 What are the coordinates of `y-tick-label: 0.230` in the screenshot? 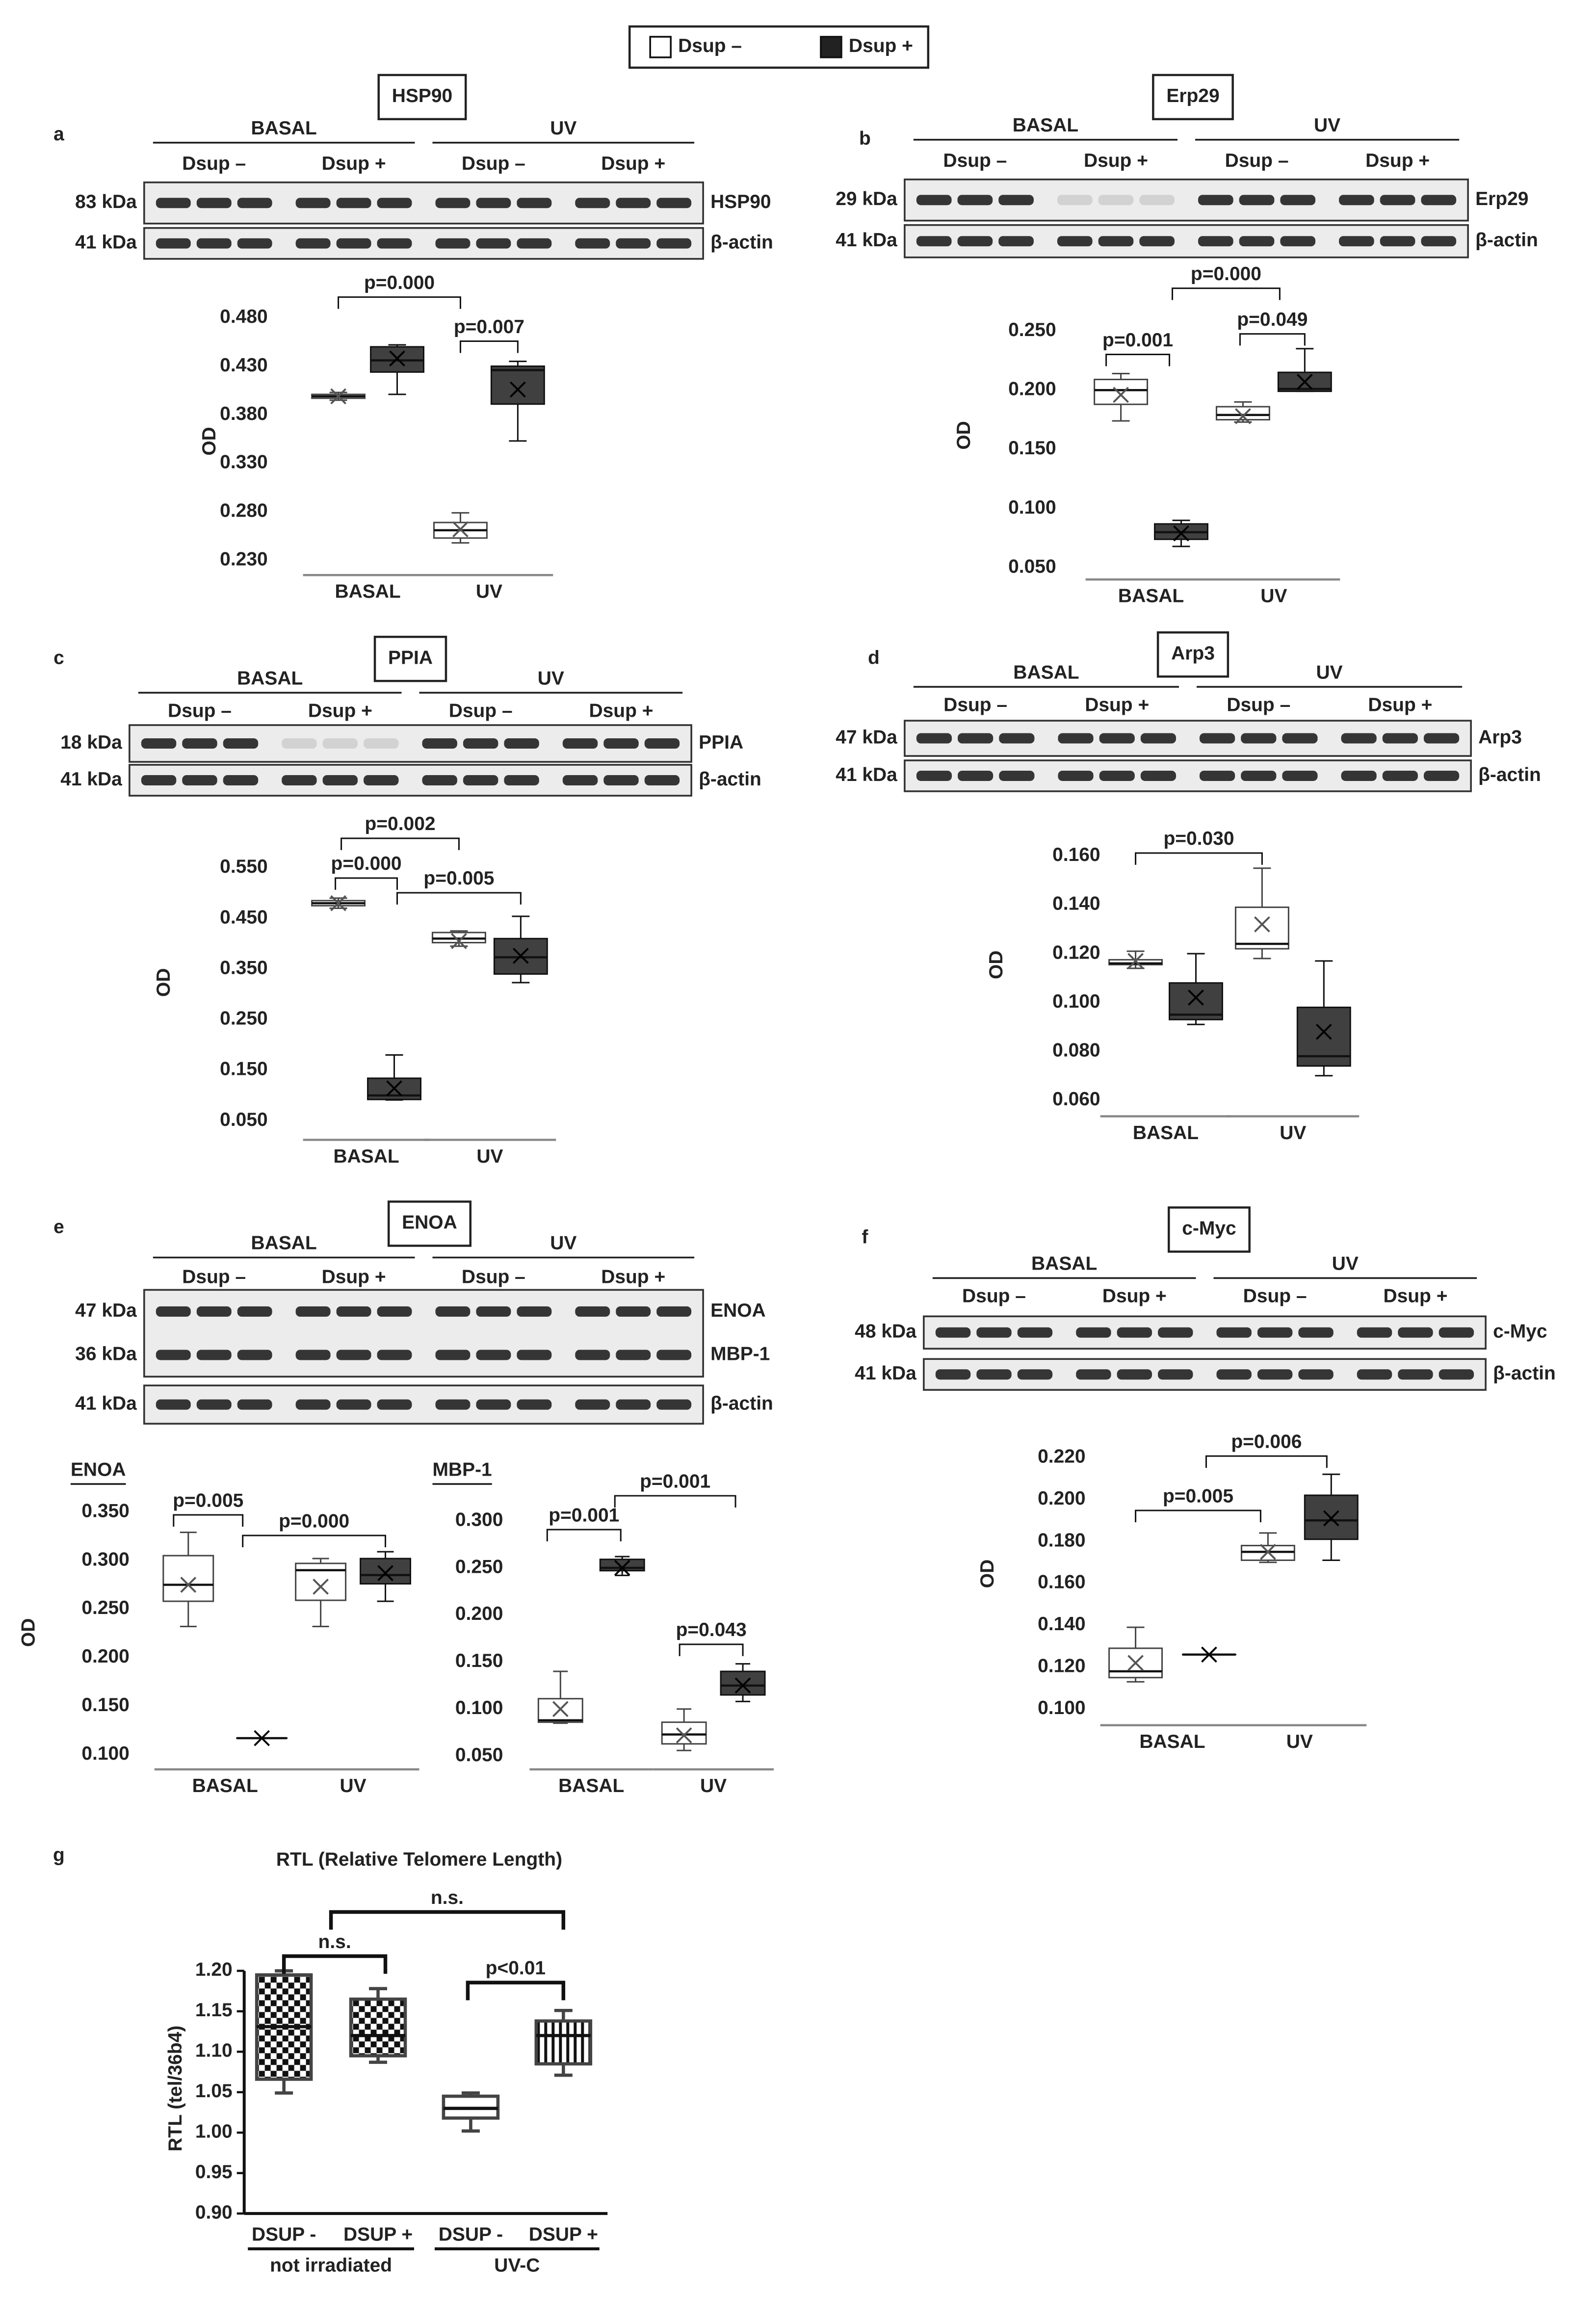 It's located at (244, 559).